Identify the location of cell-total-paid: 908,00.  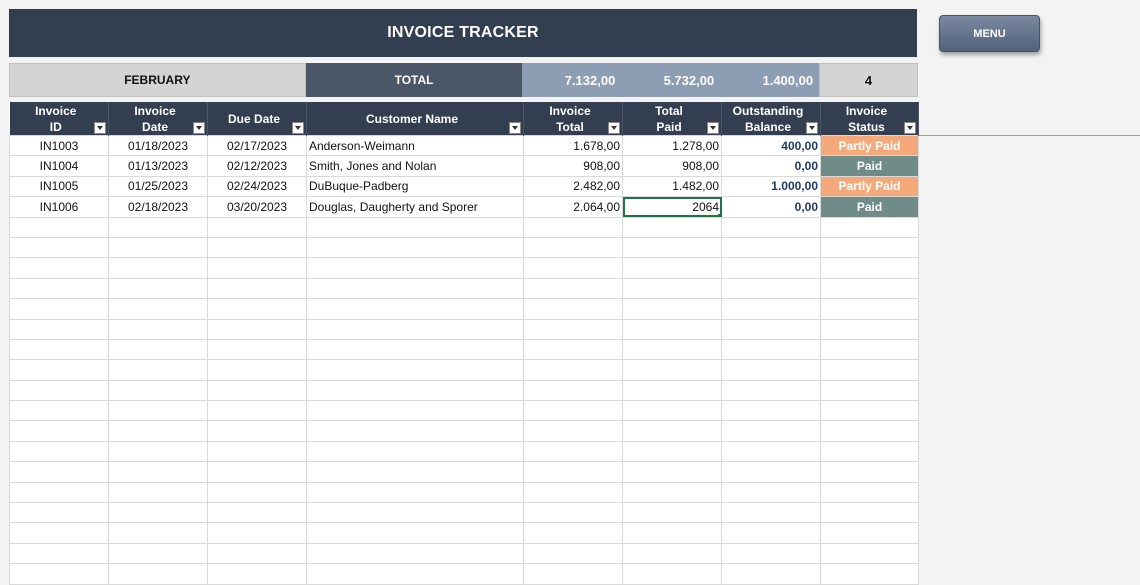
(672, 166).